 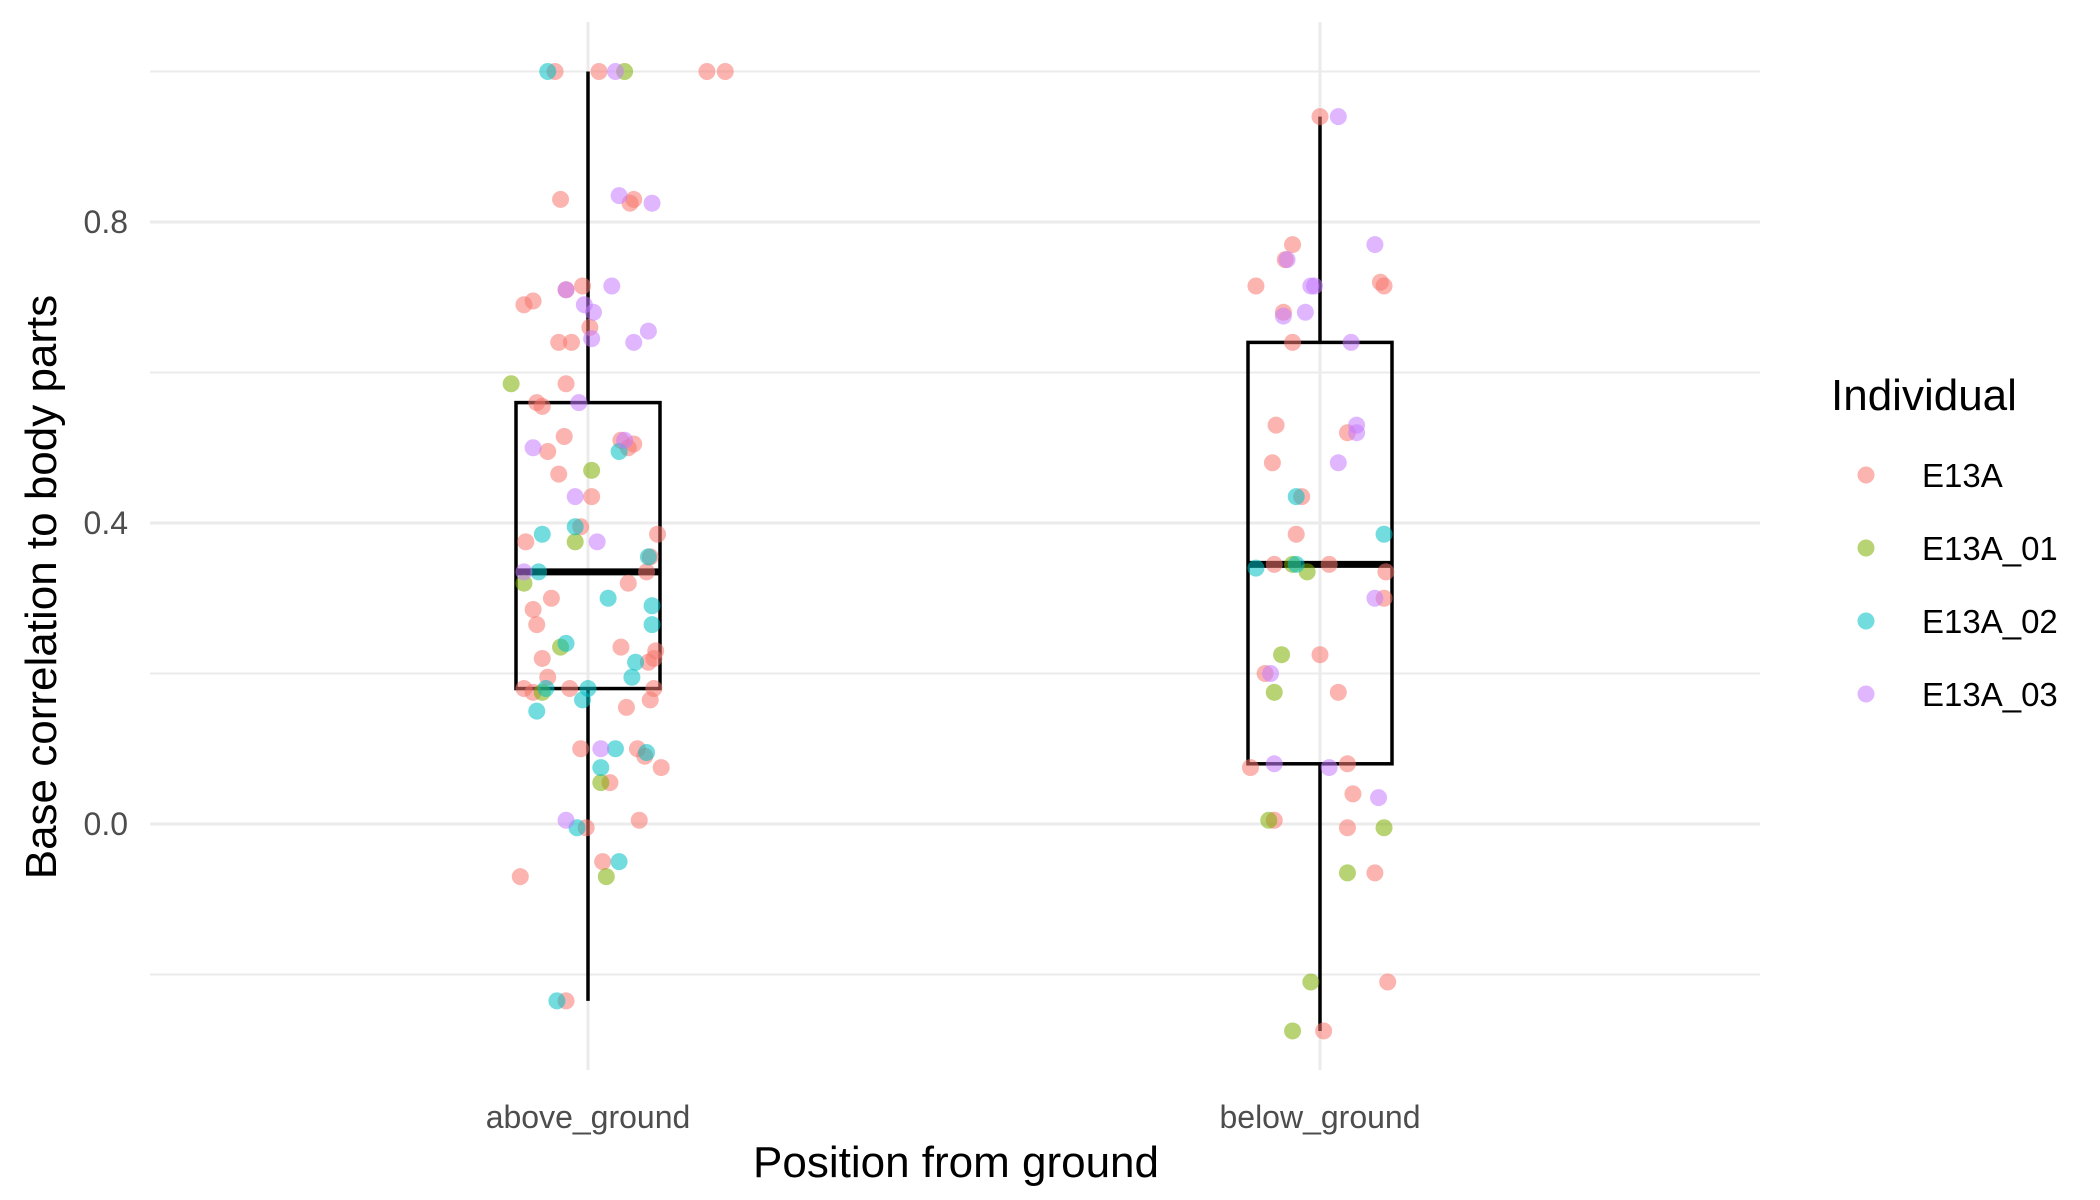 I want to click on legend-label: E13A_02, so click(x=1990, y=621).